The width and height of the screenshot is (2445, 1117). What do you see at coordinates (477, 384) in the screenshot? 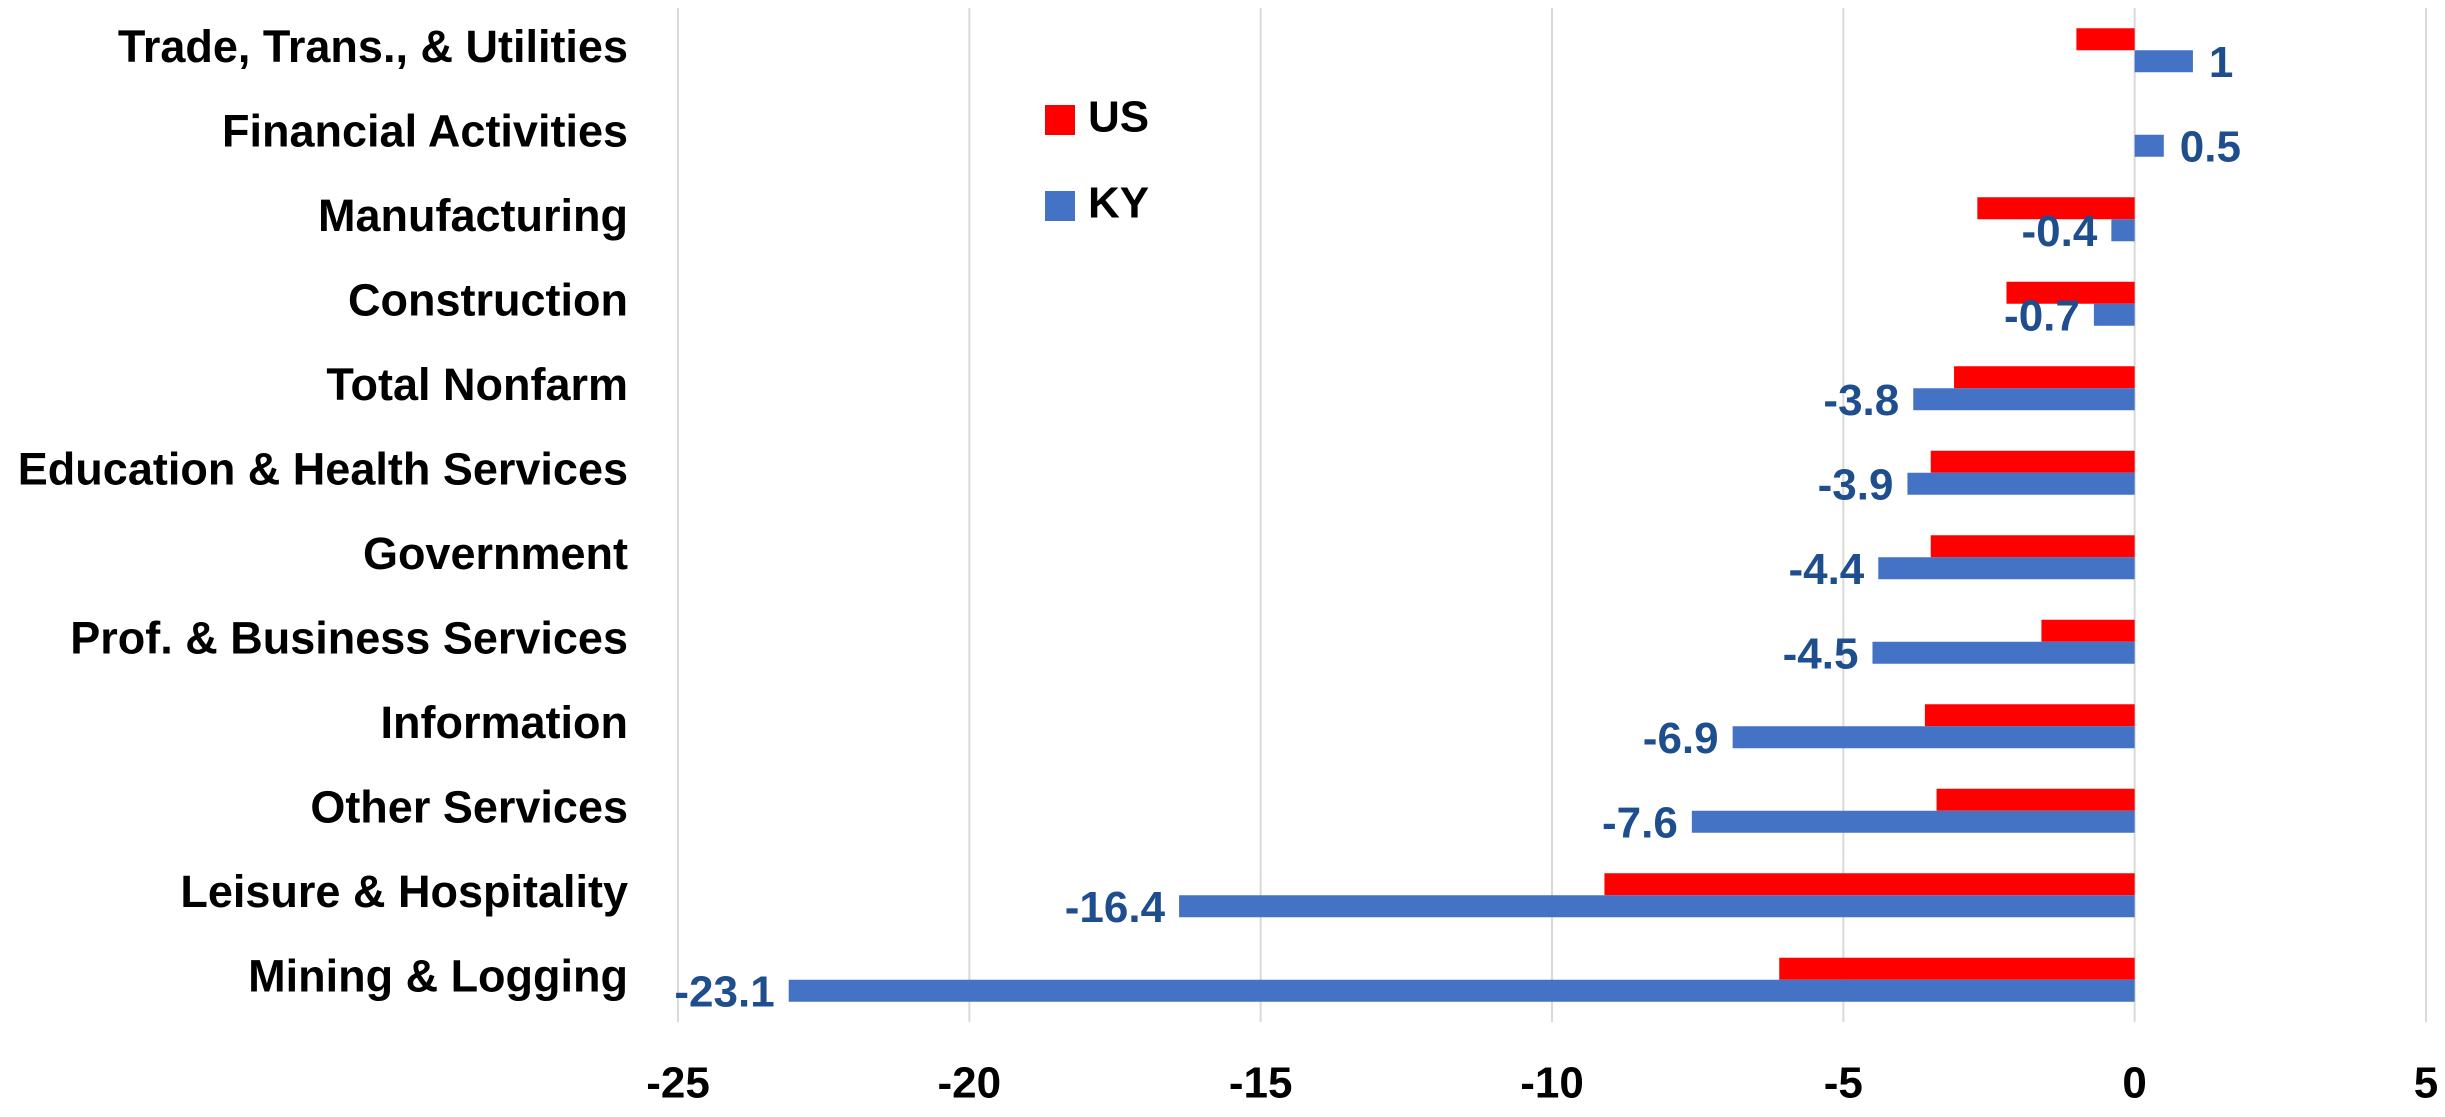
I see `category-label: Total Nonfarm` at bounding box center [477, 384].